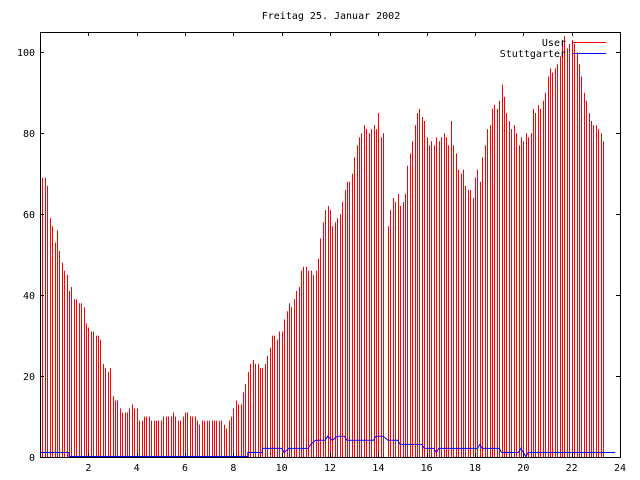  I want to click on x-tick-label: 2, so click(88, 468).